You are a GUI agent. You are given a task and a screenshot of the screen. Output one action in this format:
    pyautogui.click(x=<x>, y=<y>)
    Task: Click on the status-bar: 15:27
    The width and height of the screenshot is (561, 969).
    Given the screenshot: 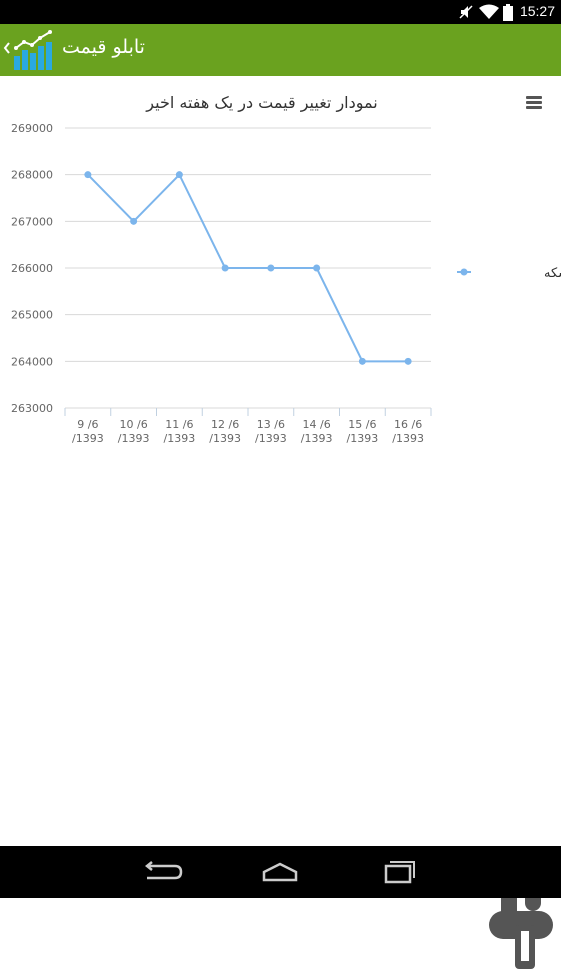 What is the action you would take?
    pyautogui.click(x=280, y=12)
    